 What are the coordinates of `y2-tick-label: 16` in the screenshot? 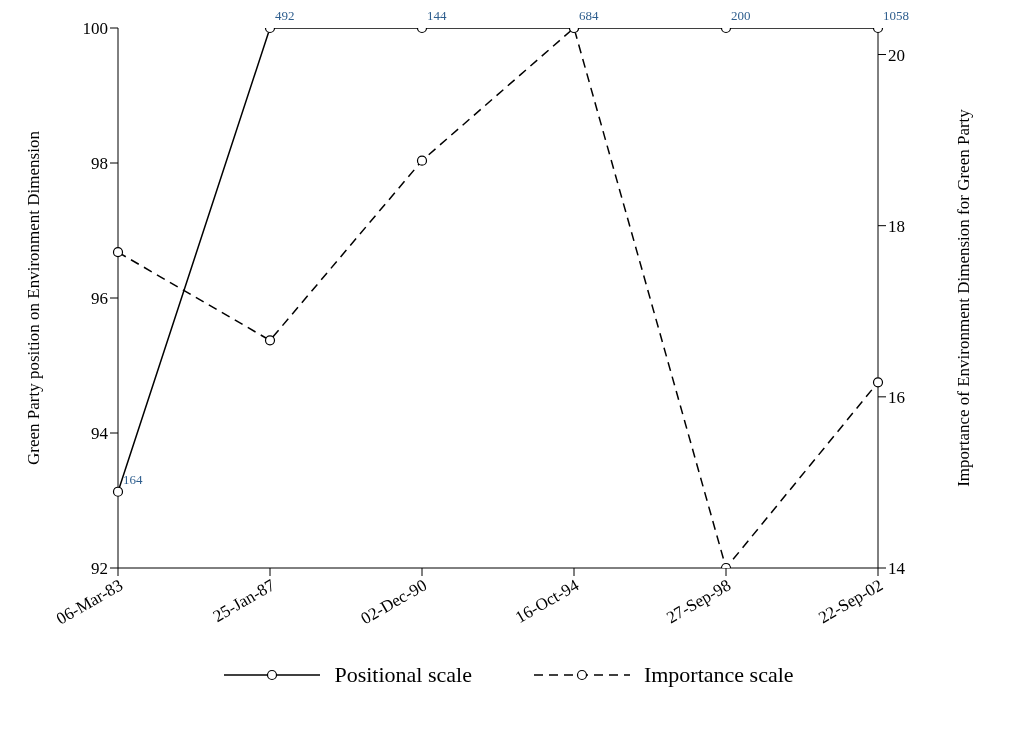 It's located at (896, 397).